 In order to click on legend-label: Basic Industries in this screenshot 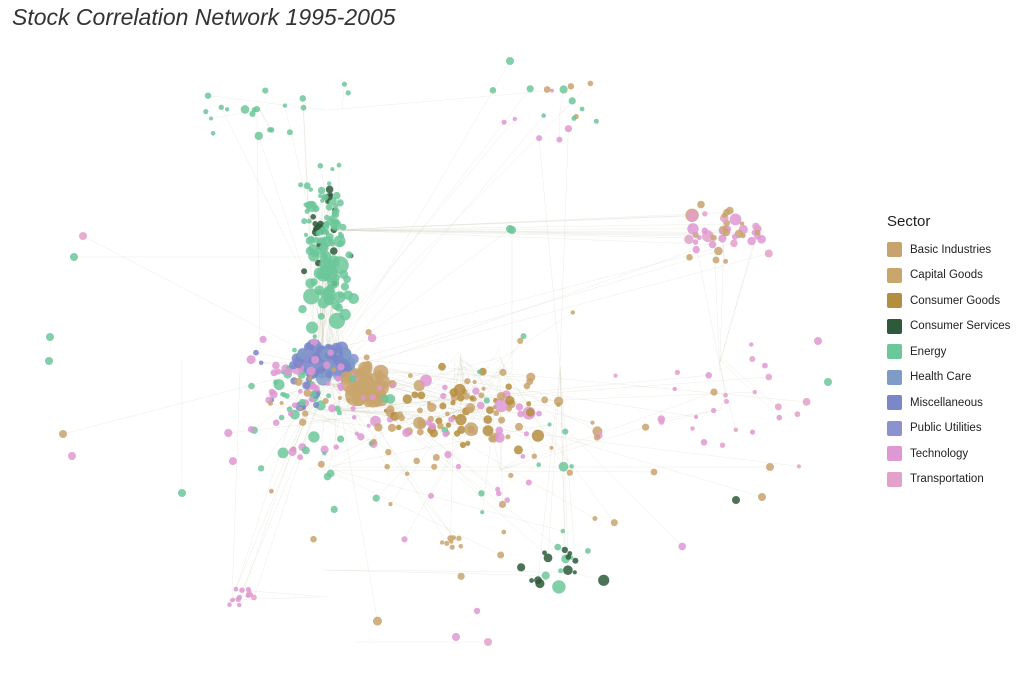, I will do `click(951, 249)`.